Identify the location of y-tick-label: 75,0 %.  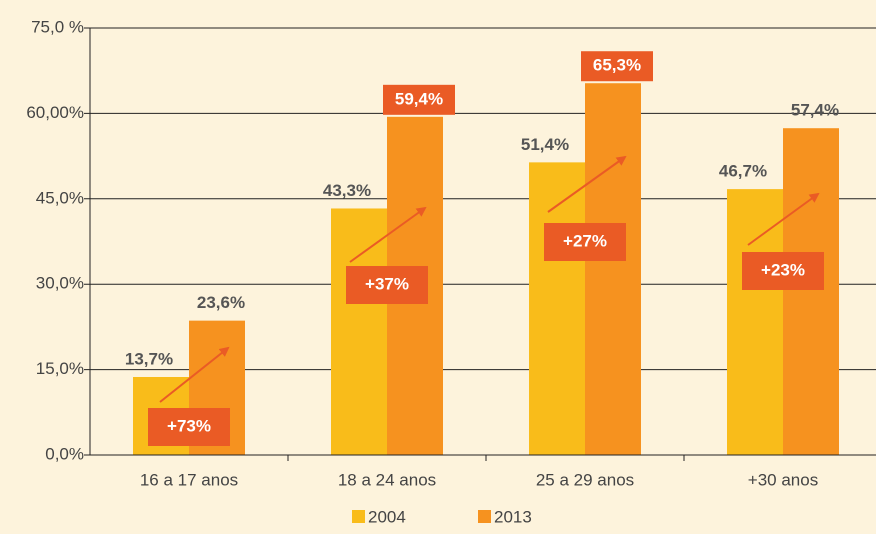
(57, 26).